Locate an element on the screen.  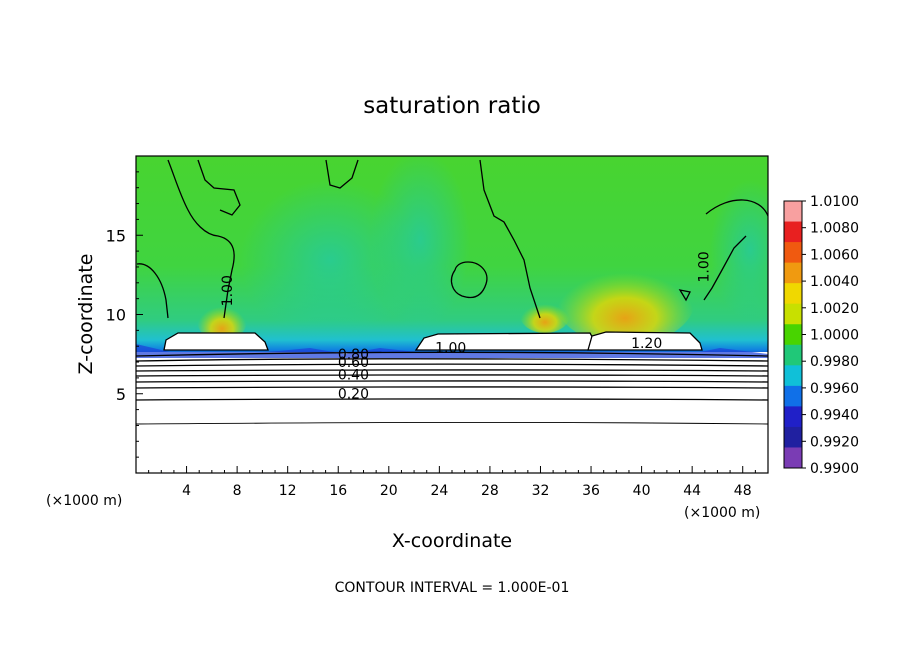
chart-title: saturation ratio is located at coordinates (452, 106).